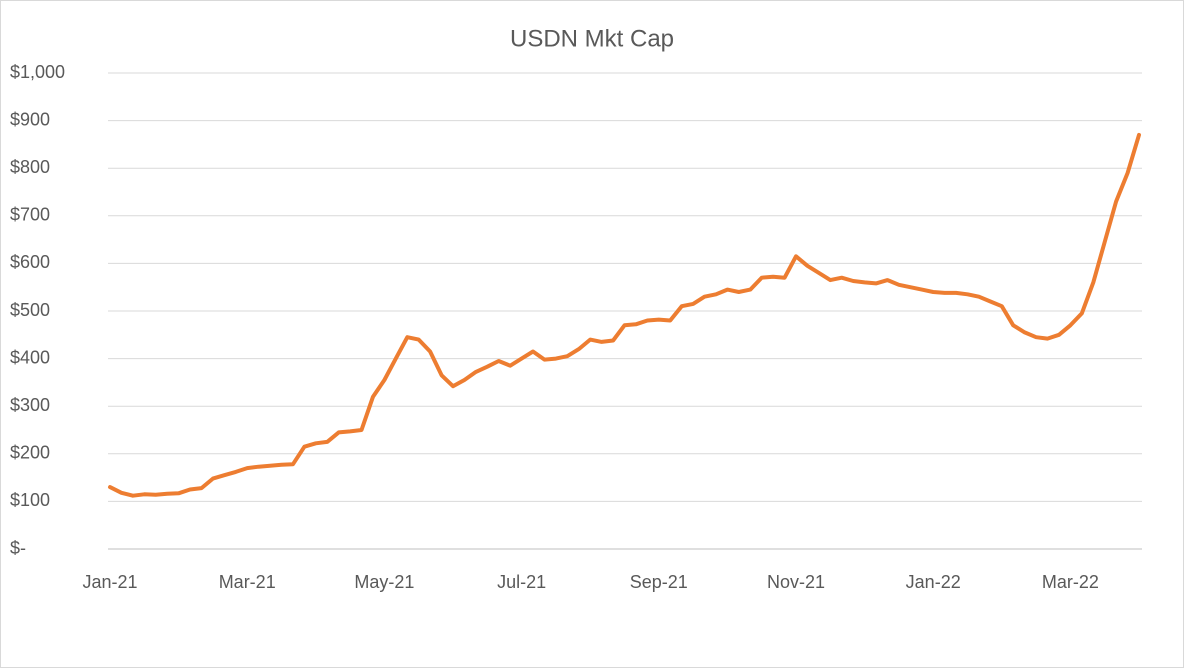 The image size is (1184, 668). Describe the element at coordinates (30, 500) in the screenshot. I see `y-tick-label: $100` at that location.